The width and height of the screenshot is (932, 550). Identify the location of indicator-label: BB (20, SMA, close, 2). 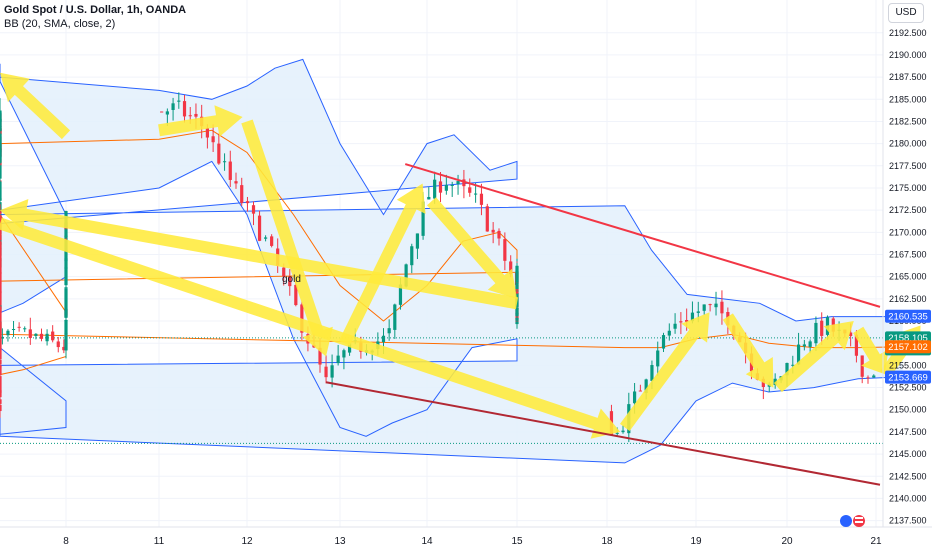
(60, 24).